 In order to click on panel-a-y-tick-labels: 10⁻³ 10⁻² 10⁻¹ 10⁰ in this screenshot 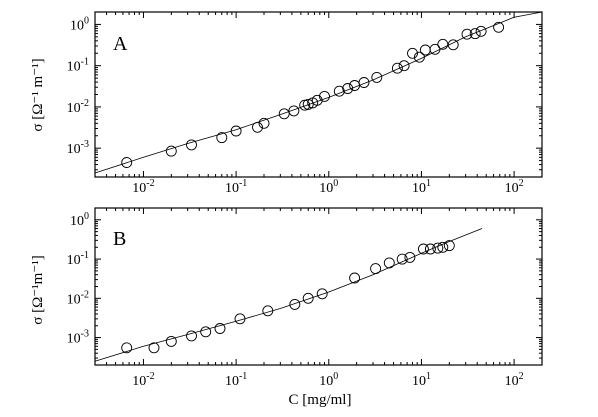, I will do `click(78, 86)`.